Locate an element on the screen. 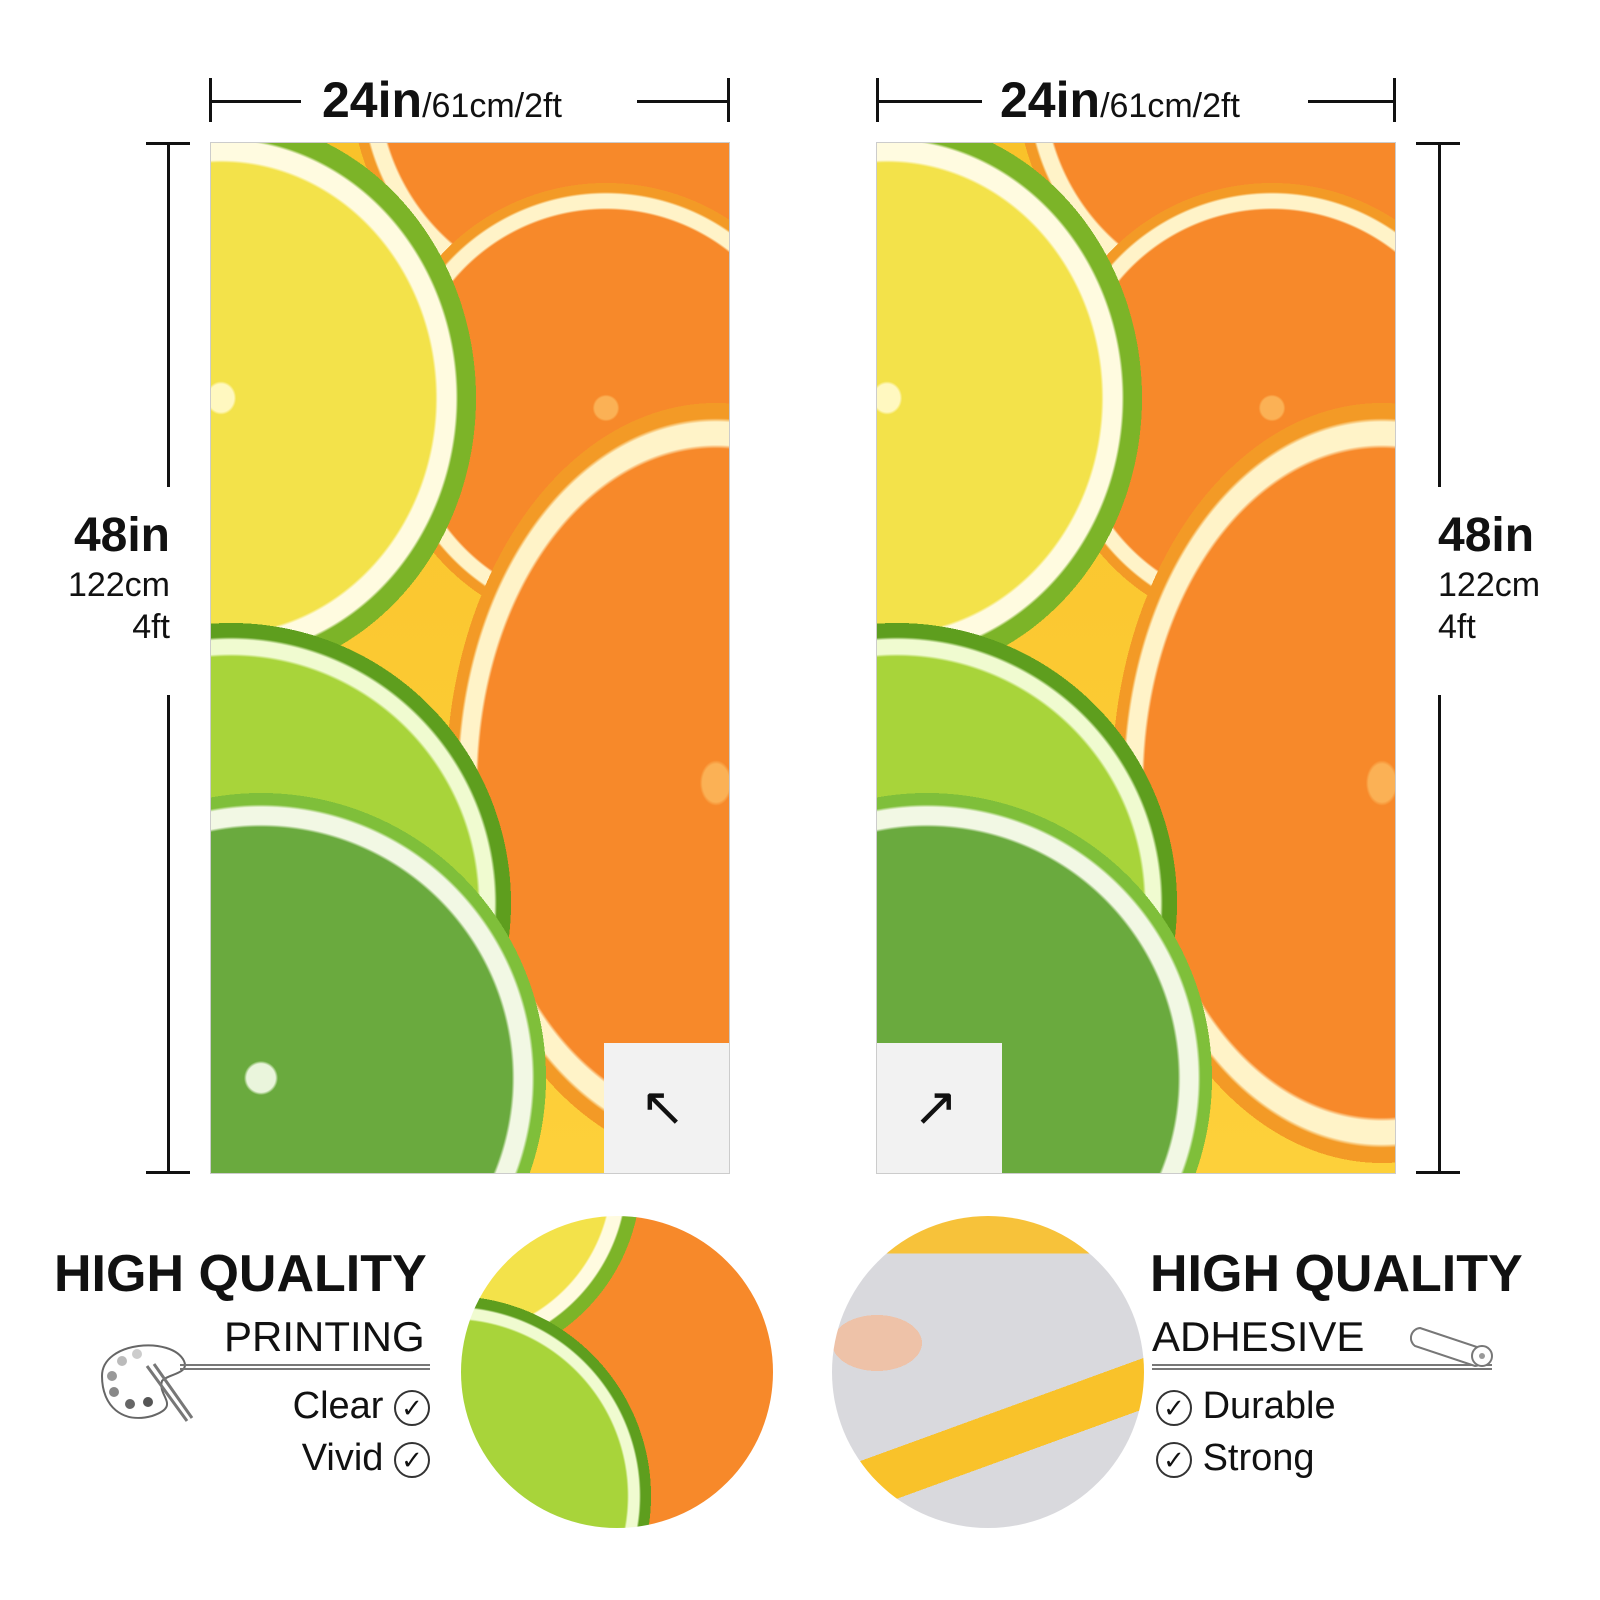 The height and width of the screenshot is (1600, 1600). left-height-ft: 4ft is located at coordinates (151, 627).